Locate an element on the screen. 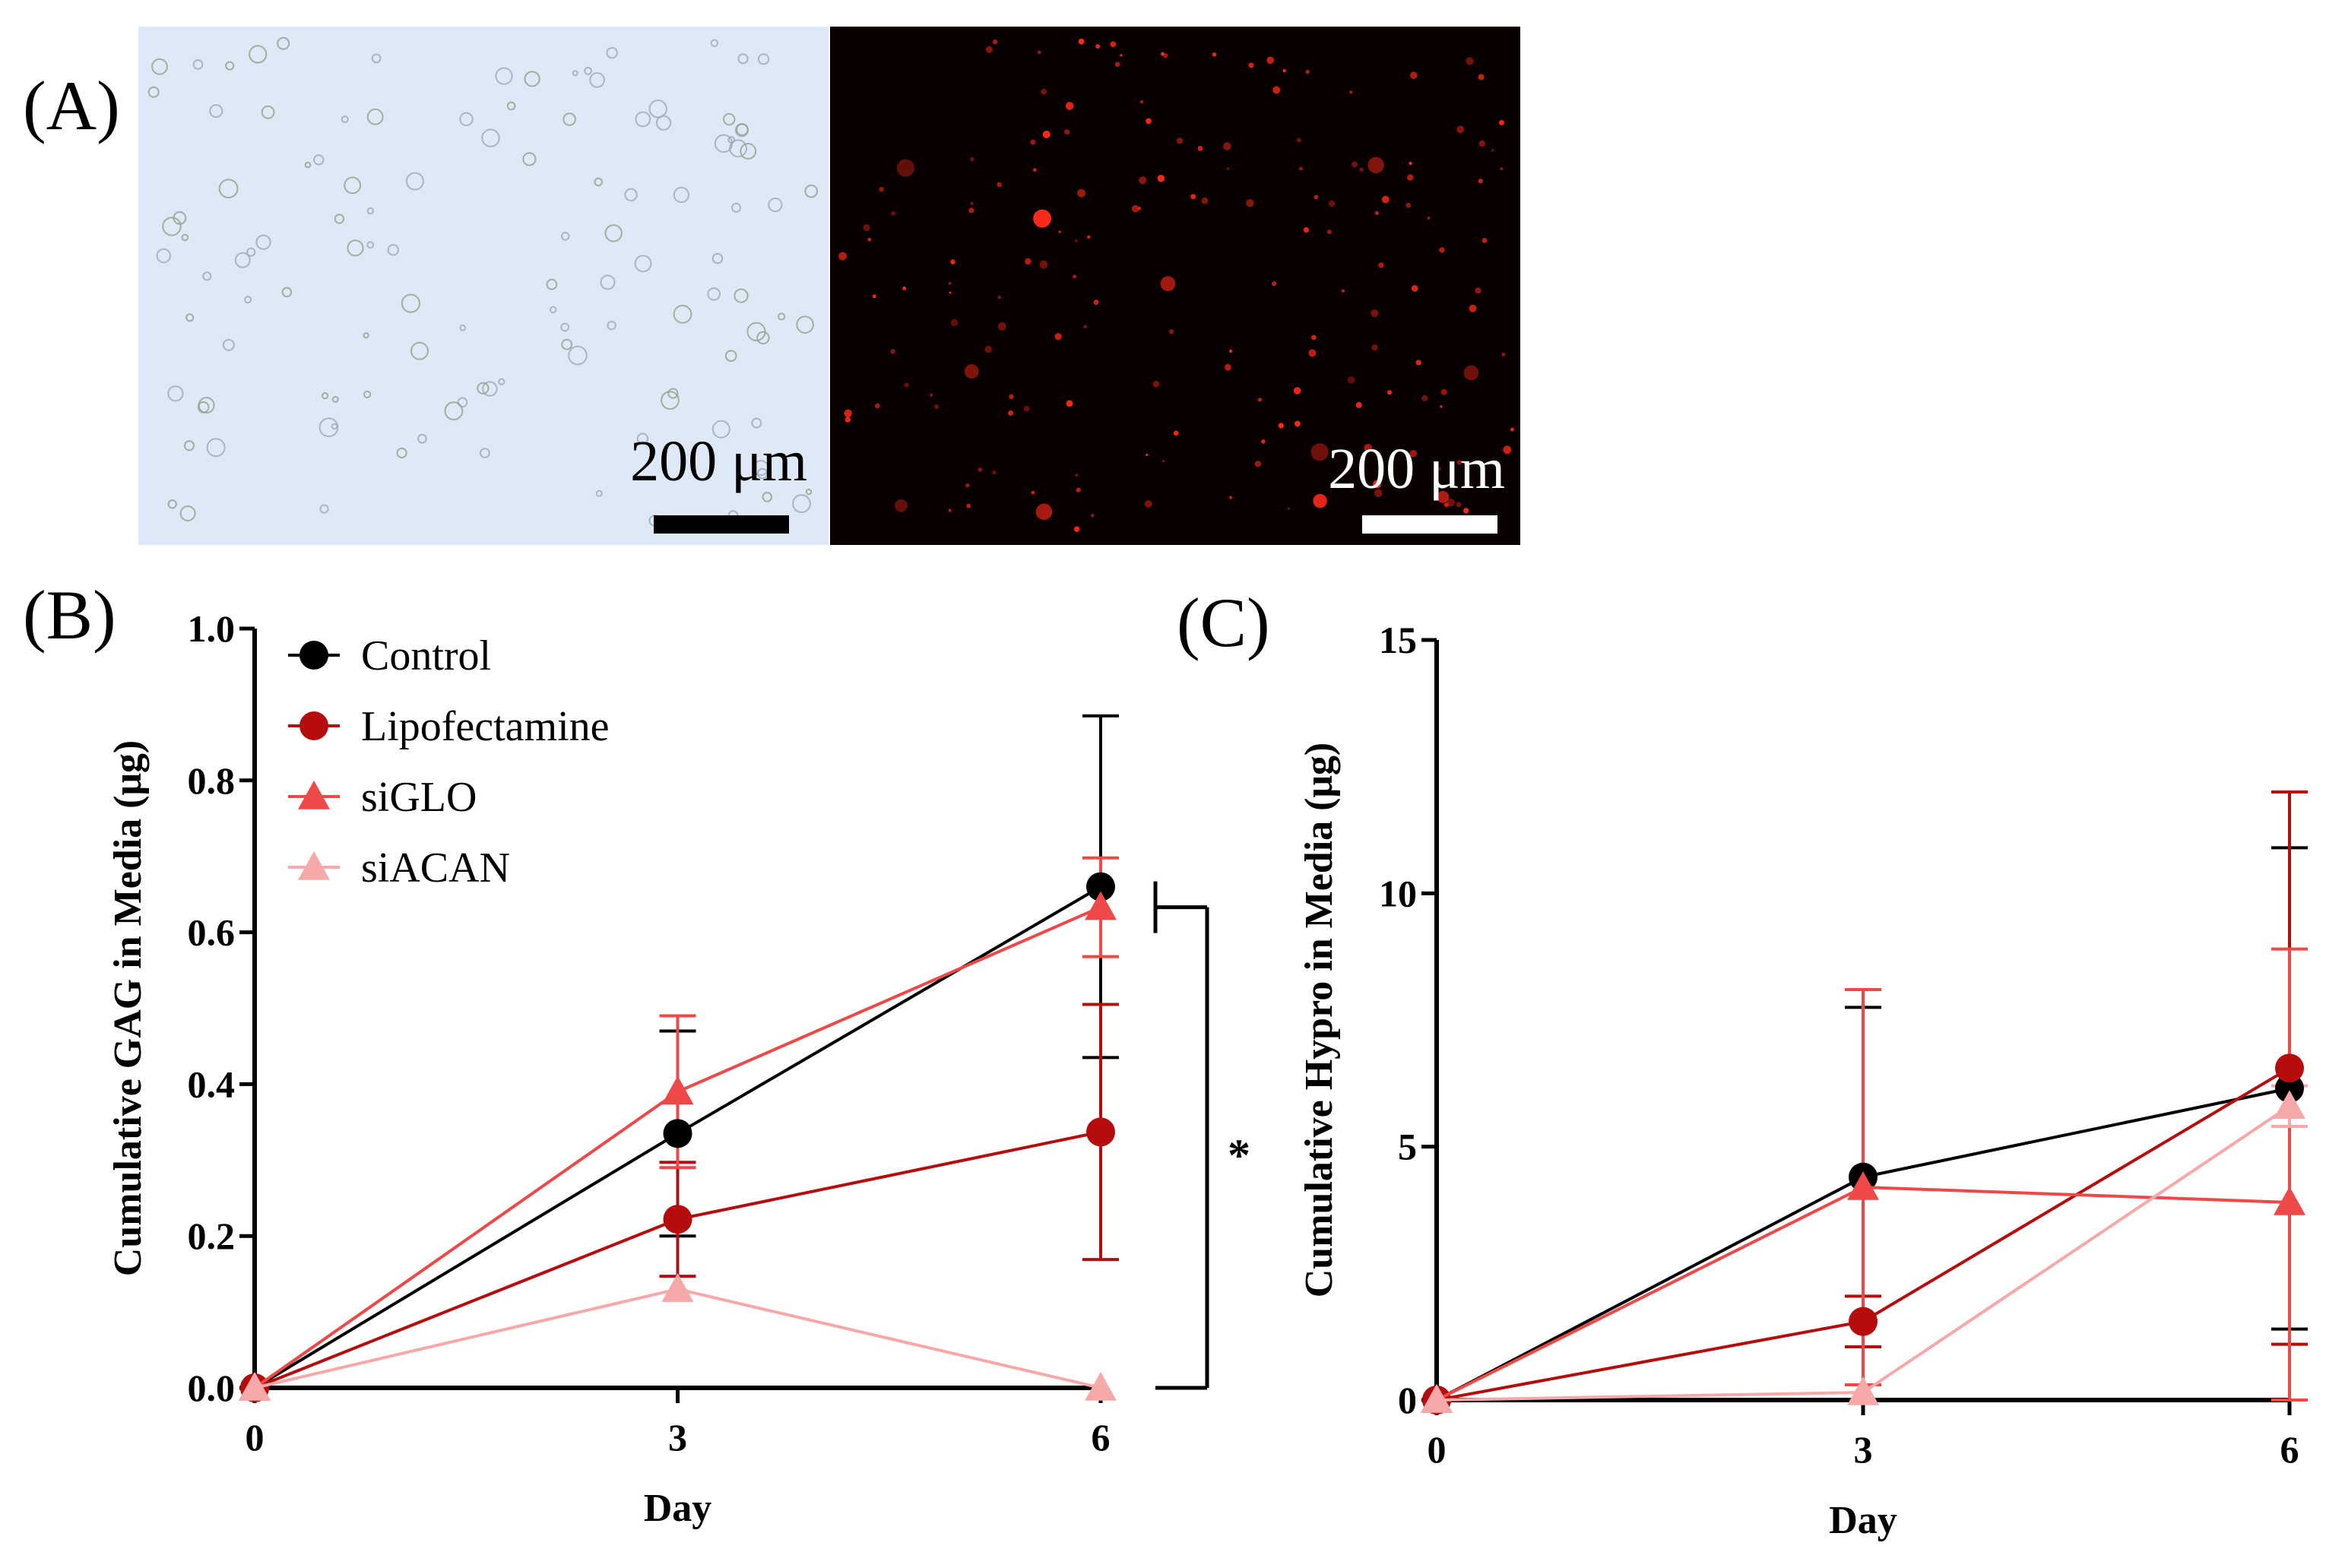 This screenshot has width=2326, height=1568. y-tick-label: 1.0 is located at coordinates (212, 628).